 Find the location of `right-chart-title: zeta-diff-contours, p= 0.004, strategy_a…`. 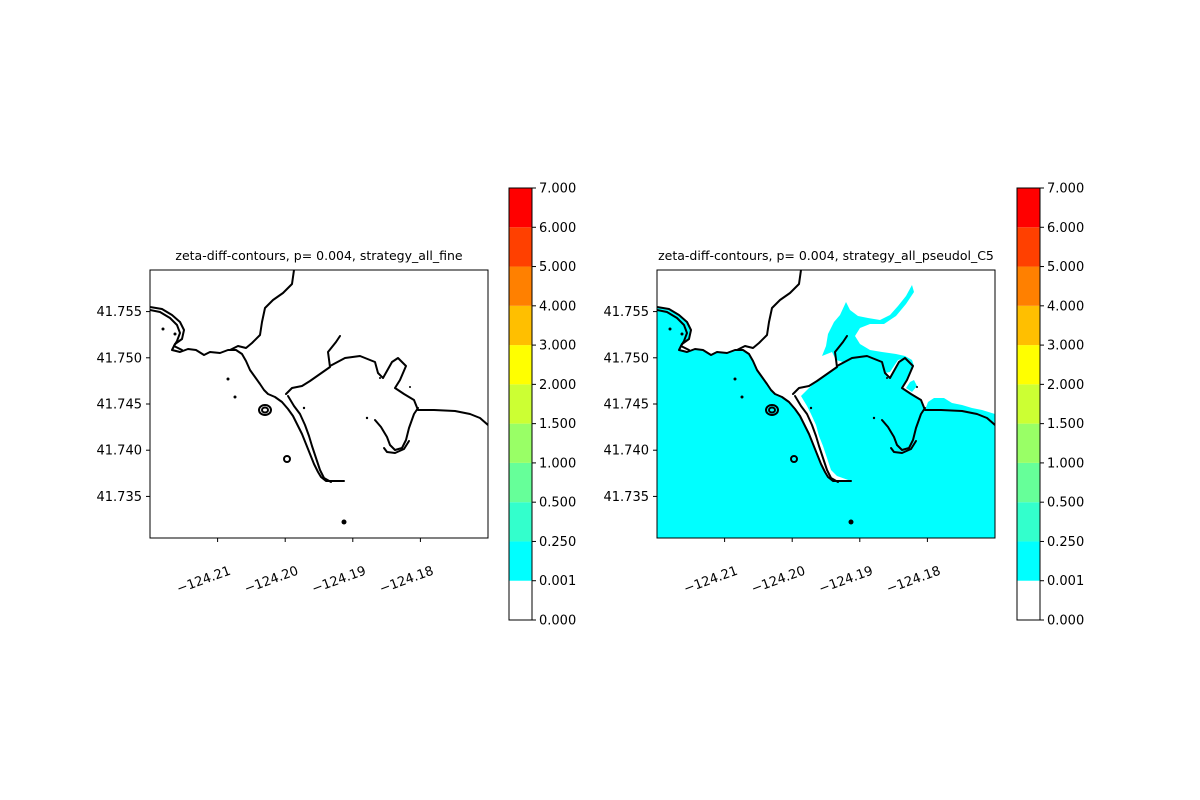

right-chart-title: zeta-diff-contours, p= 0.004, strategy_a… is located at coordinates (826, 255).